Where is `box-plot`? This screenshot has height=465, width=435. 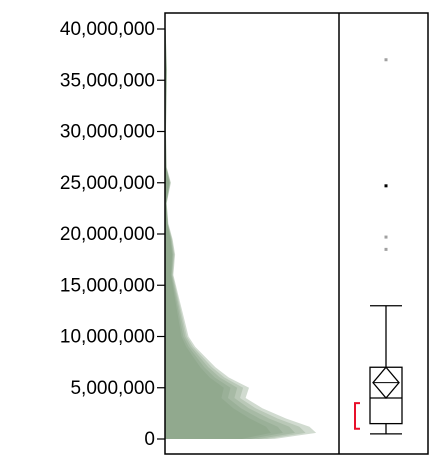
box-plot is located at coordinates (378, 246).